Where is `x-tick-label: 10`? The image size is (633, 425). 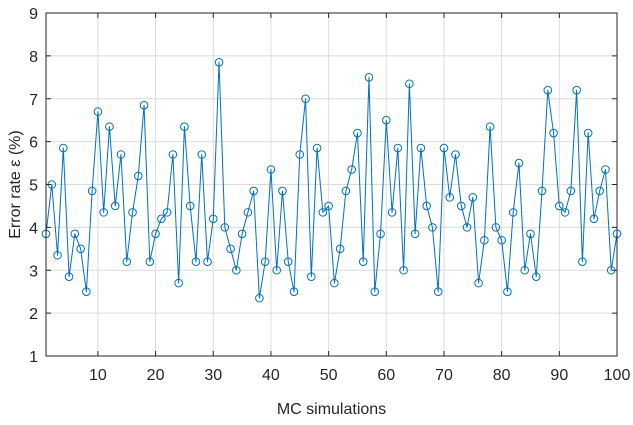
x-tick-label: 10 is located at coordinates (98, 375).